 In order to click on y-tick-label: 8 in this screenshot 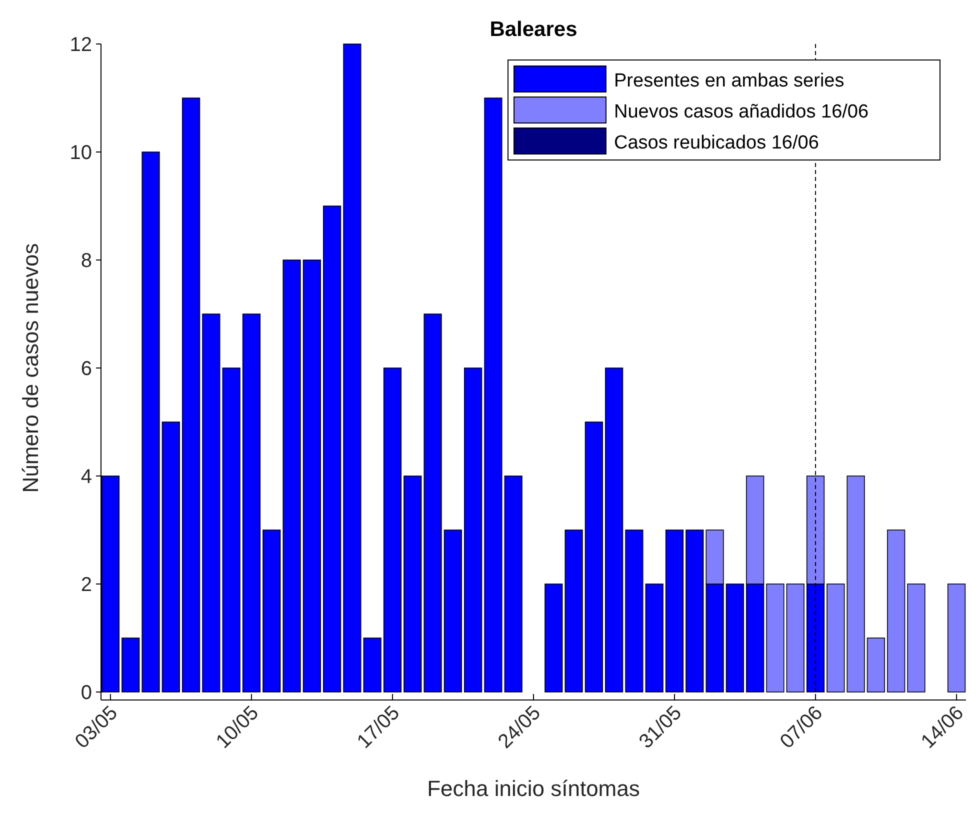, I will do `click(86, 261)`.